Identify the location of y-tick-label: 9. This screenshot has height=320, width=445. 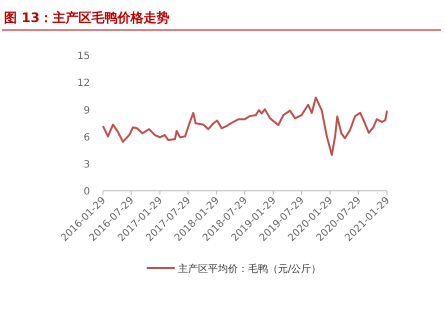
(87, 110).